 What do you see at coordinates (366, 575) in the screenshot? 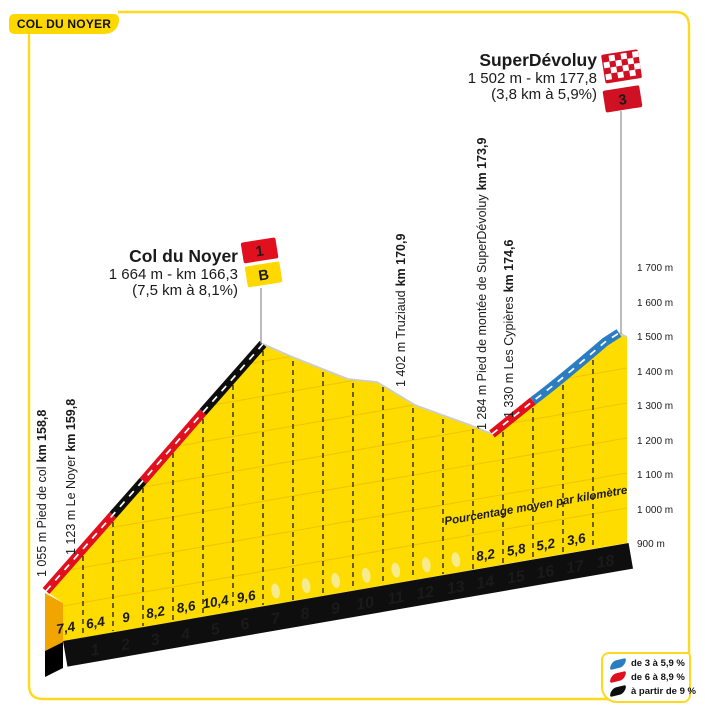
I see `faint-gradient-marks` at bounding box center [366, 575].